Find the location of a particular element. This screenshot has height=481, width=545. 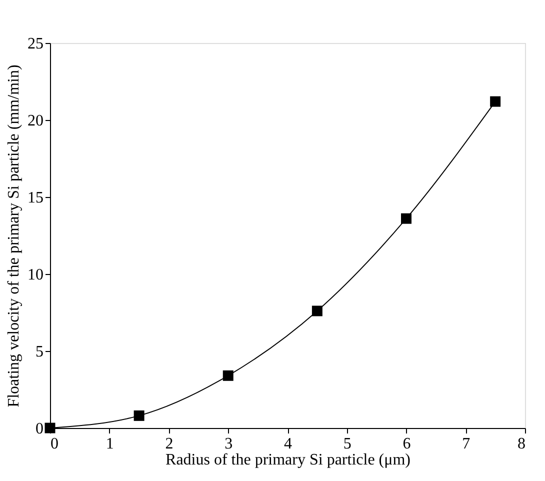

x-tick-label: 7 is located at coordinates (466, 444).